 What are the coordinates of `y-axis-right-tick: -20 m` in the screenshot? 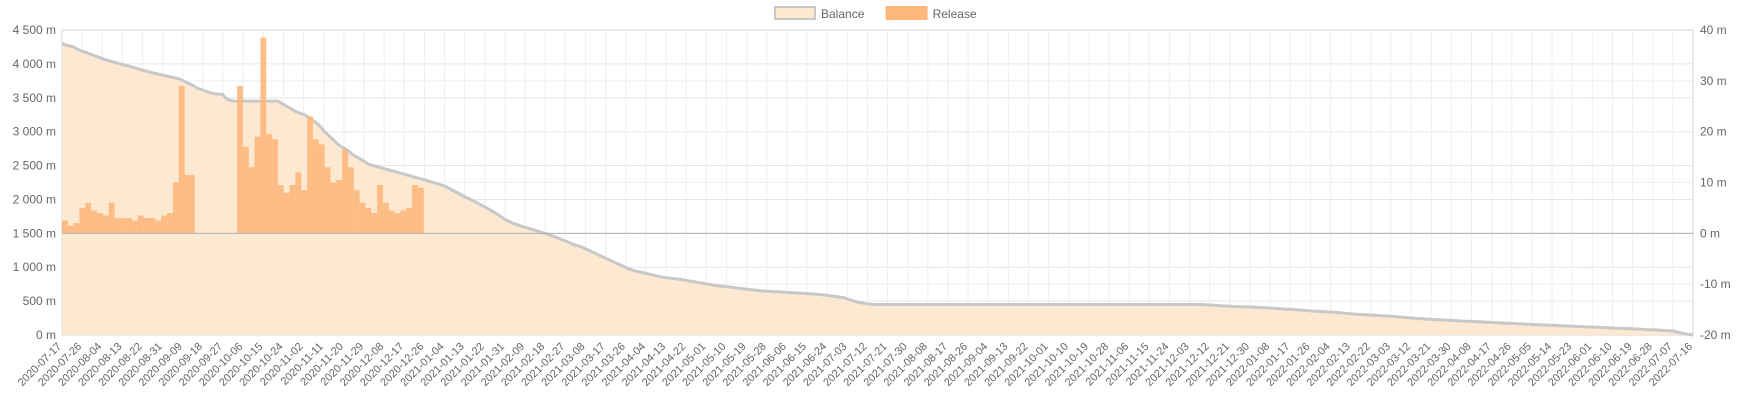 It's located at (1715, 335).